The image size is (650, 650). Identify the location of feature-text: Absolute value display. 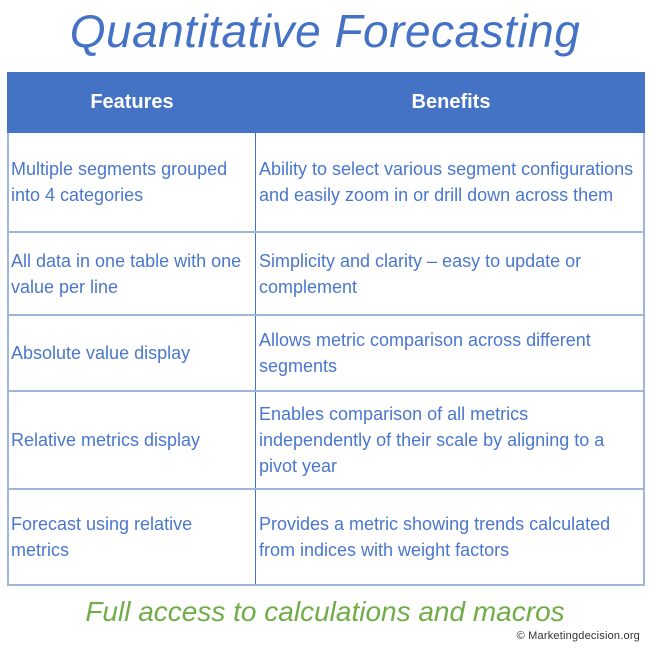
(101, 353).